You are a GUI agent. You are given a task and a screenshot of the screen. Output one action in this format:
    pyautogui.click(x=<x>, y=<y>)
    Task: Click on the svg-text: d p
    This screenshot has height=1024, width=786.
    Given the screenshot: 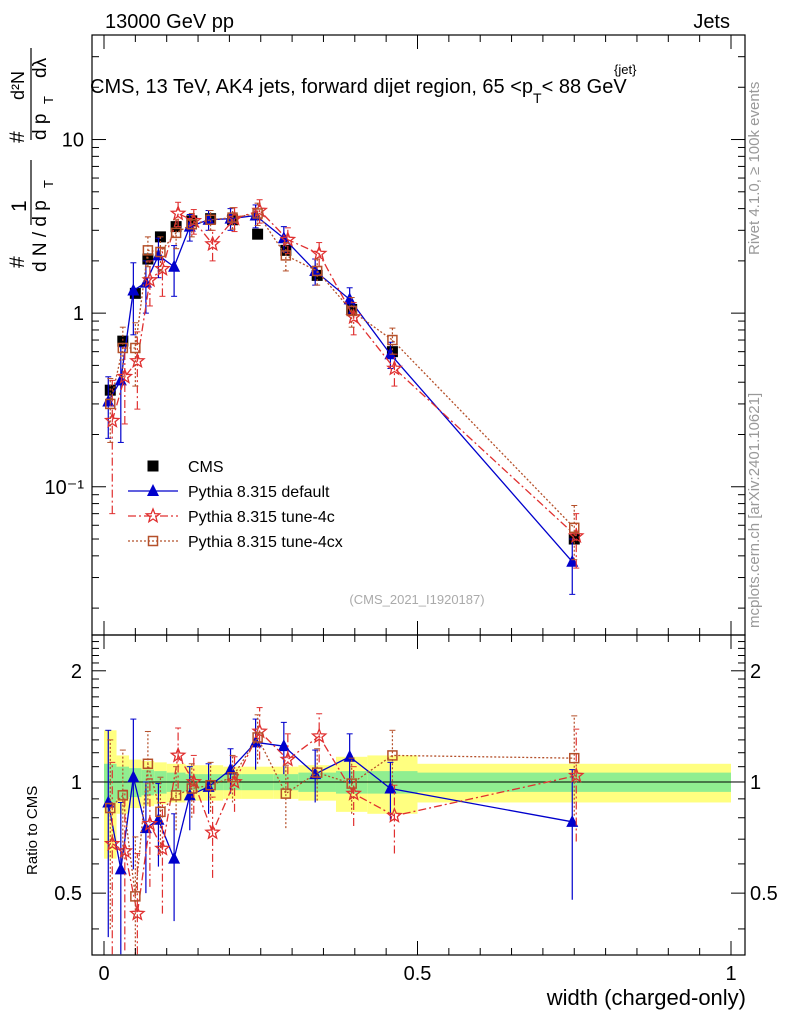 What is the action you would take?
    pyautogui.click(x=40, y=127)
    